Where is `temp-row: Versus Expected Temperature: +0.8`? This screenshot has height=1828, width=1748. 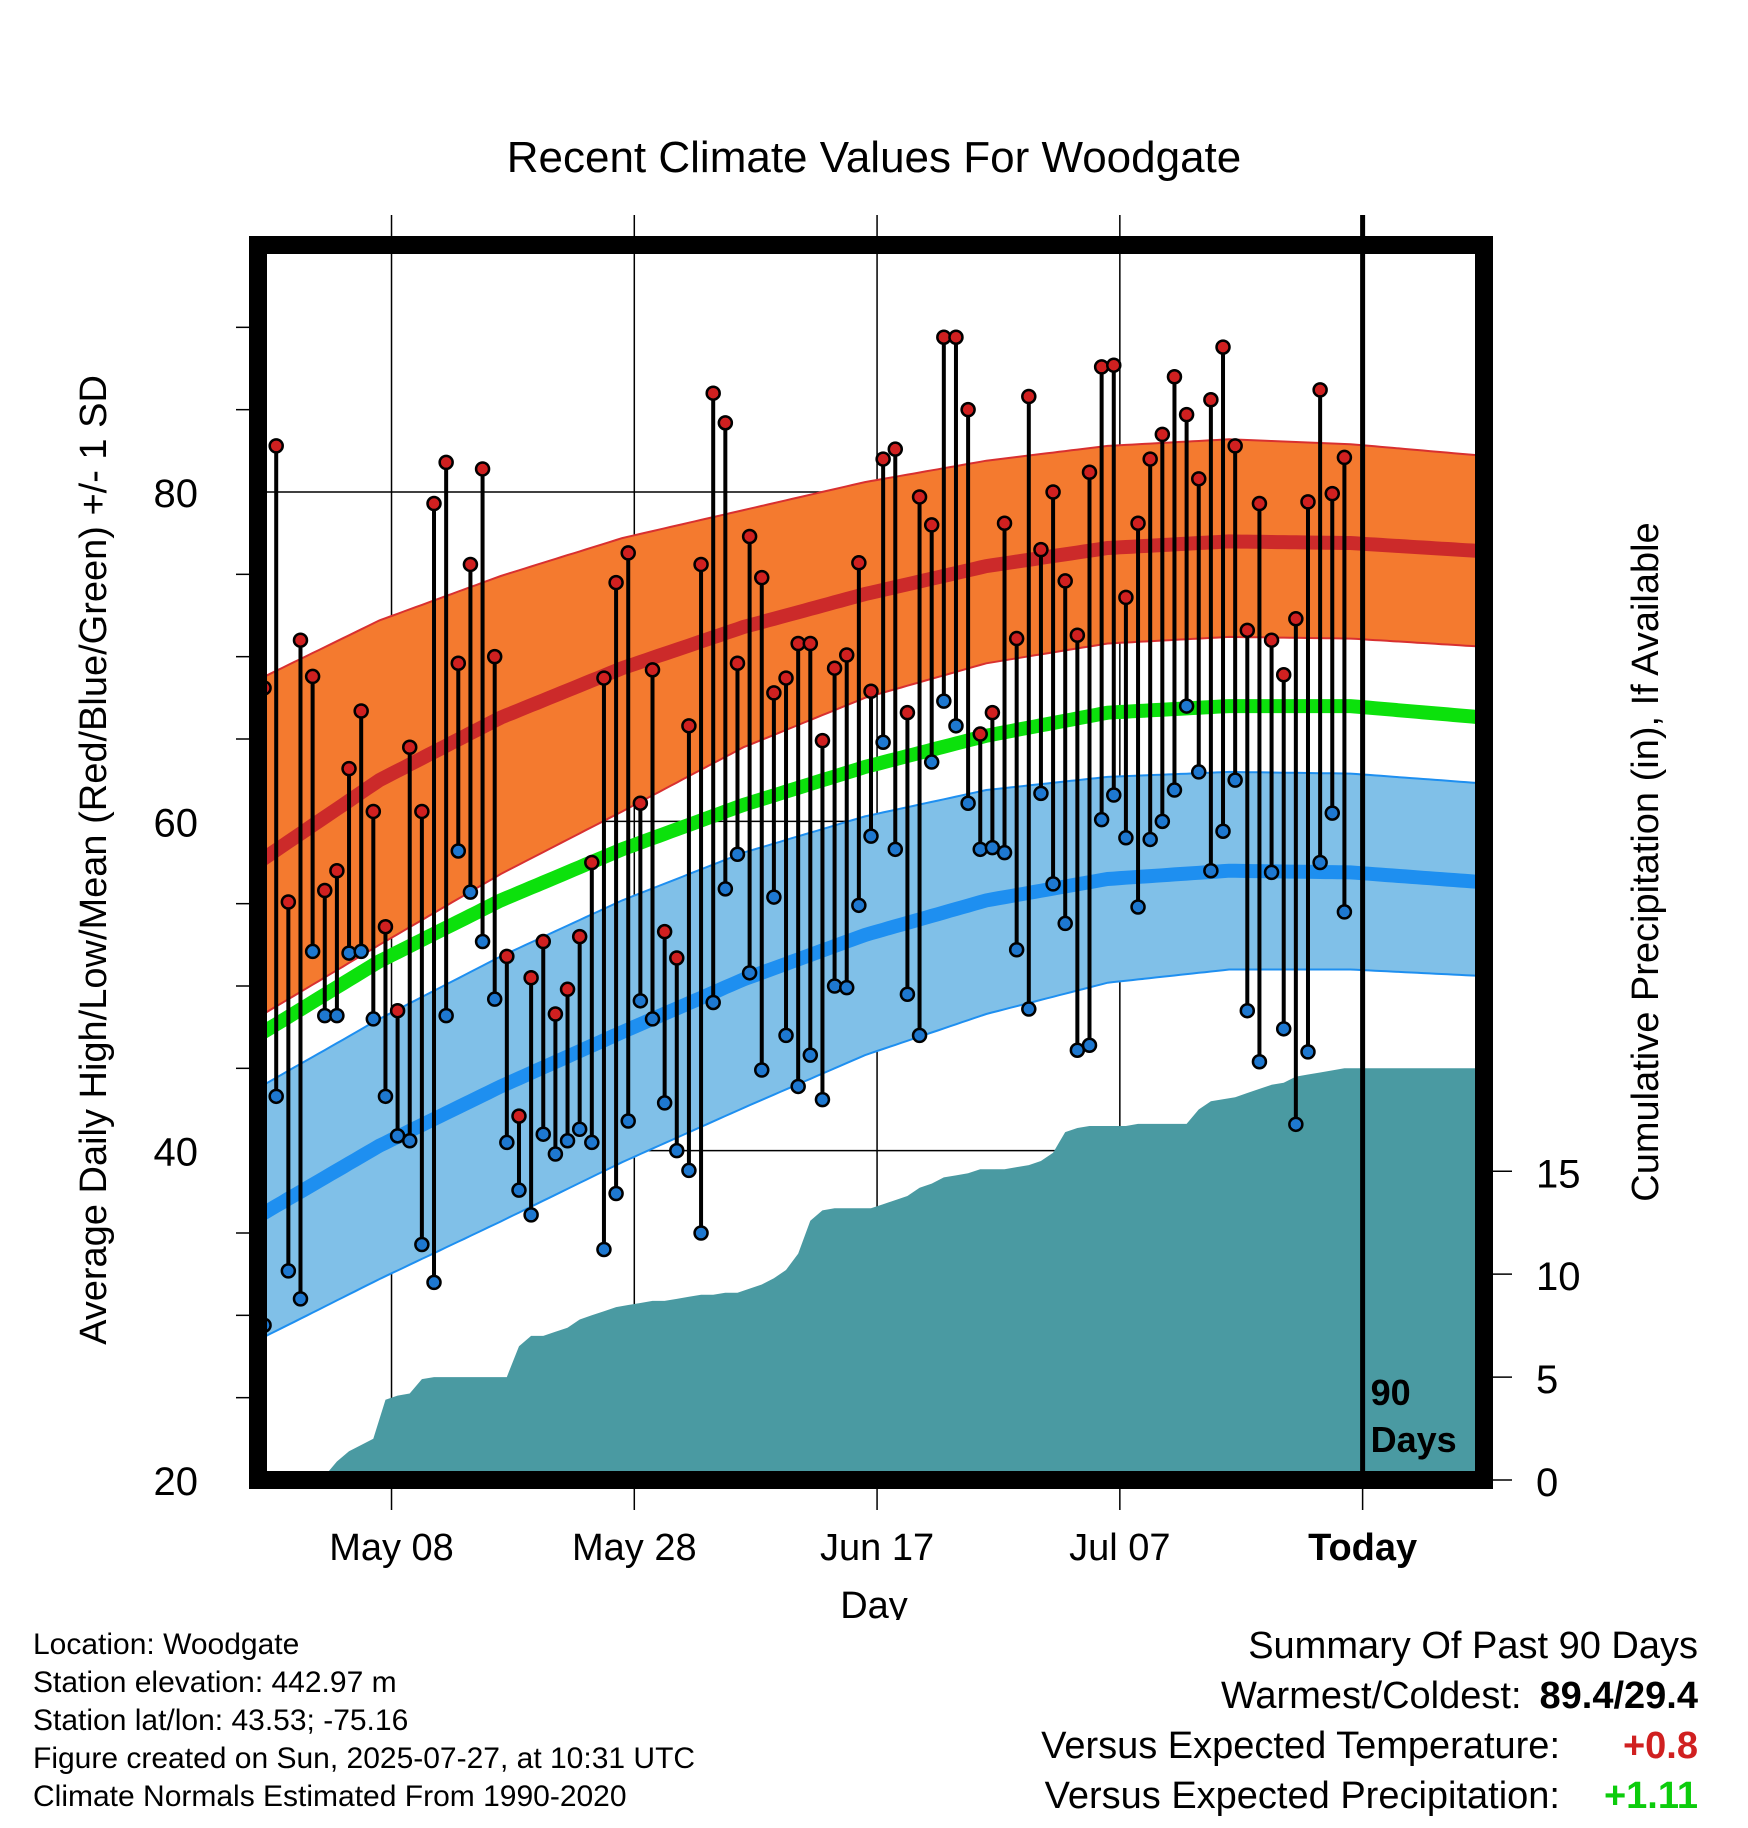
temp-row: Versus Expected Temperature: +0.8 is located at coordinates (1369, 1746).